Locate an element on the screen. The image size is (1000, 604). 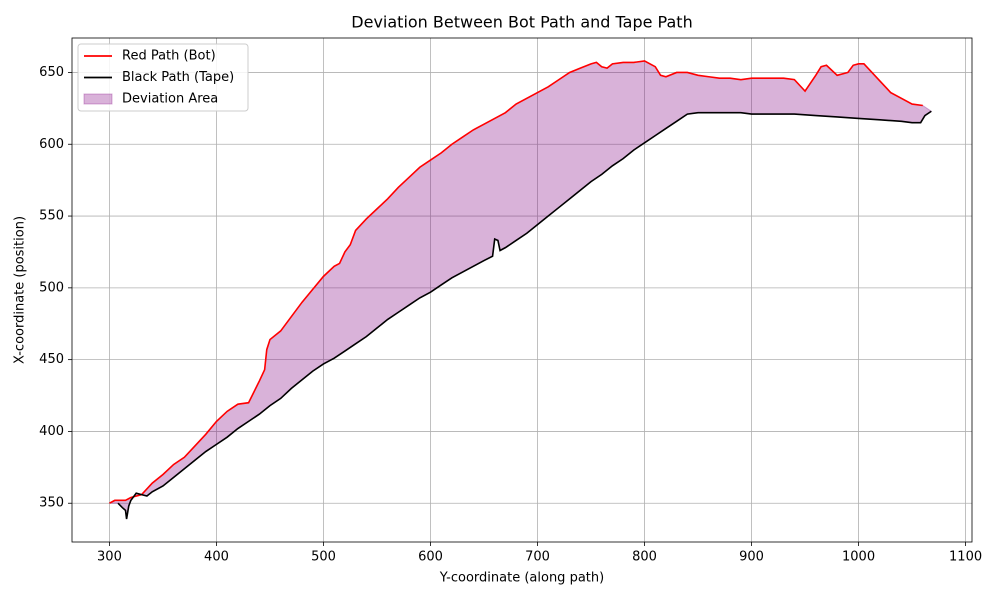
y-tick-label: 650 is located at coordinates (51, 72).